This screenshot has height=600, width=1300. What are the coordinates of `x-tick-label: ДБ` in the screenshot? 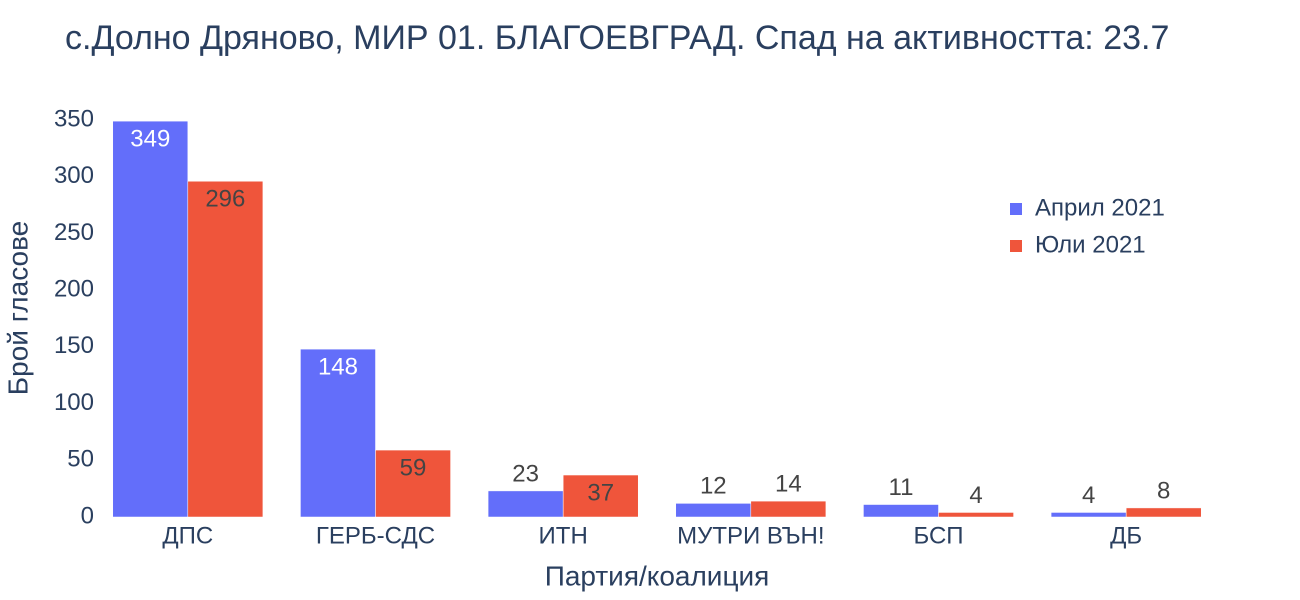 It's located at (1126, 535).